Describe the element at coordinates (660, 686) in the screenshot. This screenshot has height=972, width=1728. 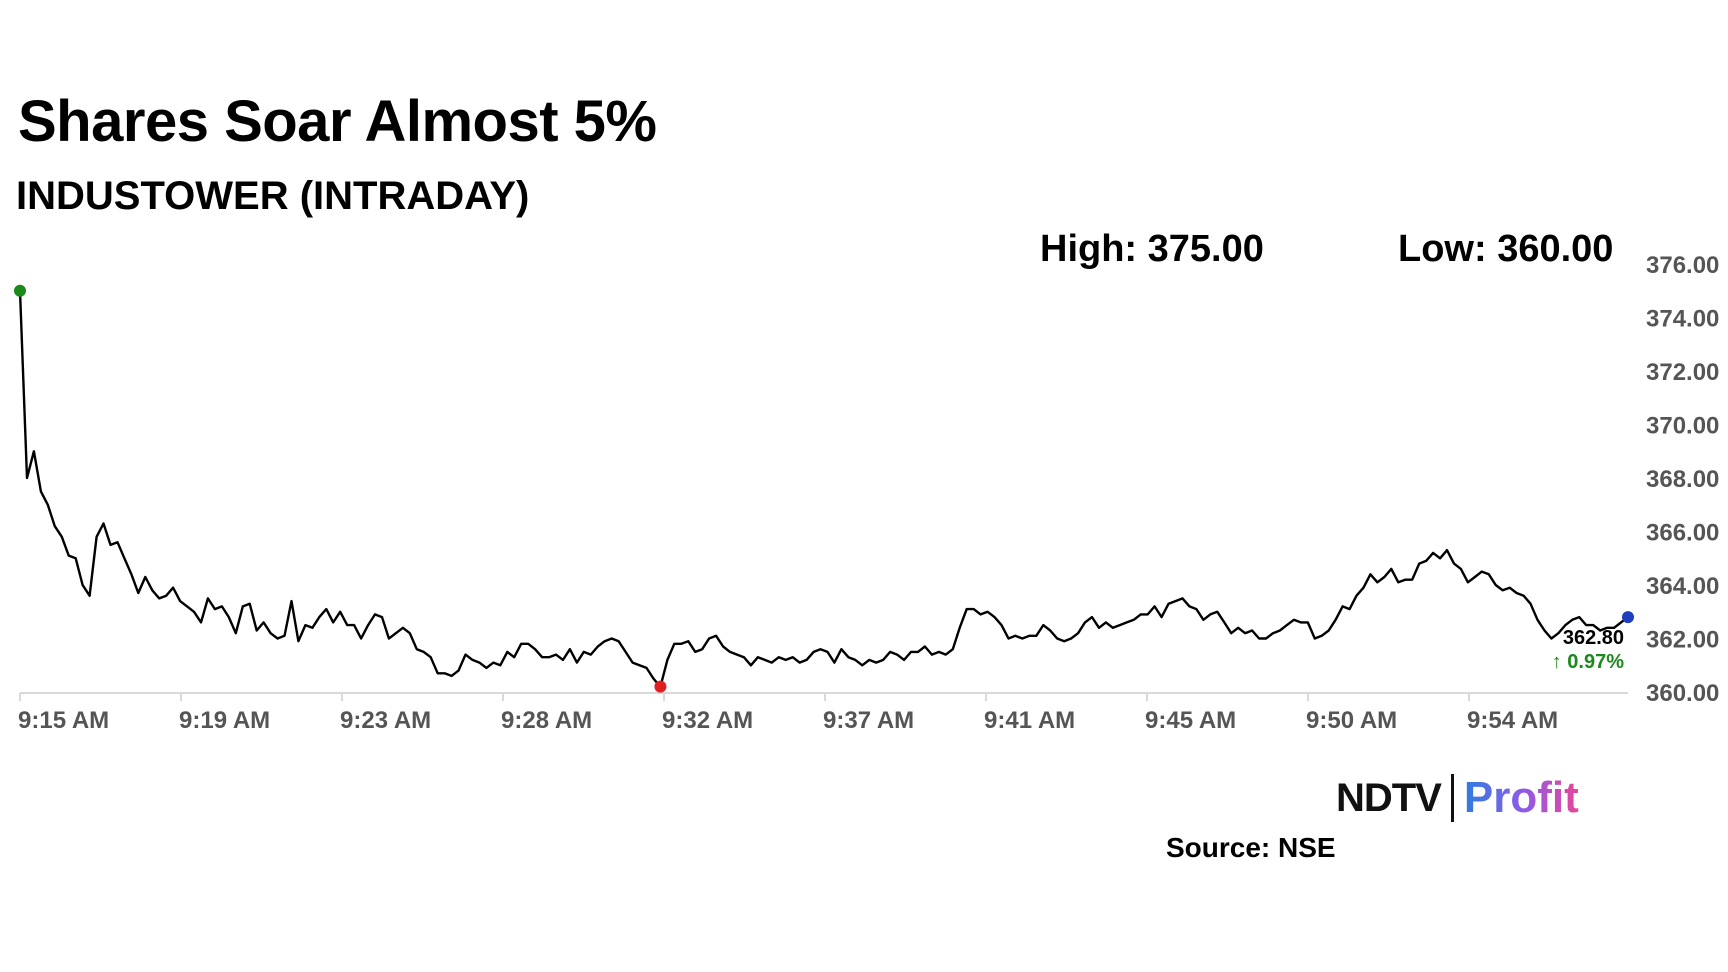
I see `low-marker` at that location.